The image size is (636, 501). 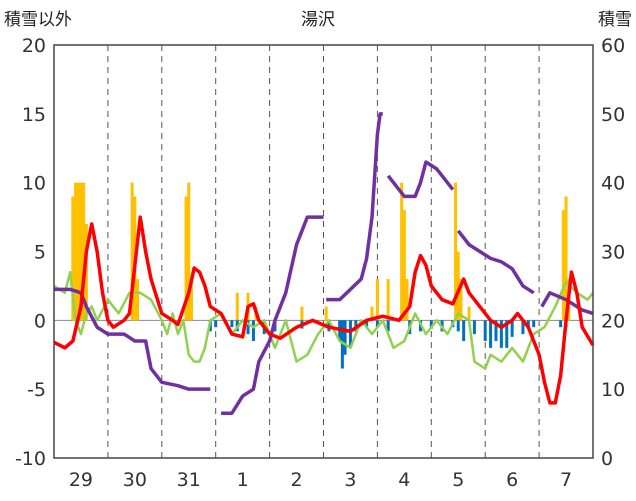 What do you see at coordinates (613, 184) in the screenshot?
I see `right-y-tick-label: 40` at bounding box center [613, 184].